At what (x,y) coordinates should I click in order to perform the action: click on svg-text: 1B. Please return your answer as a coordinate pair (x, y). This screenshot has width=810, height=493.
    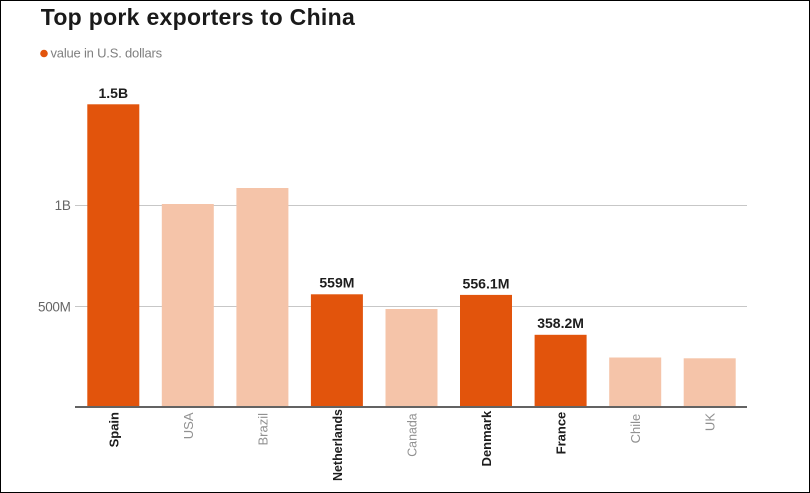
    Looking at the image, I should click on (63, 205).